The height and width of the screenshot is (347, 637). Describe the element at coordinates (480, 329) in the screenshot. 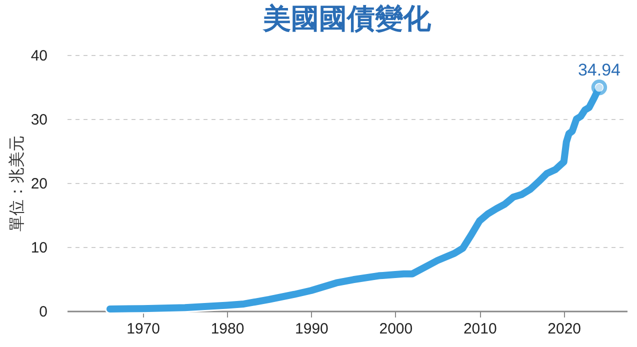

I see `x-tick-label: 2010` at that location.